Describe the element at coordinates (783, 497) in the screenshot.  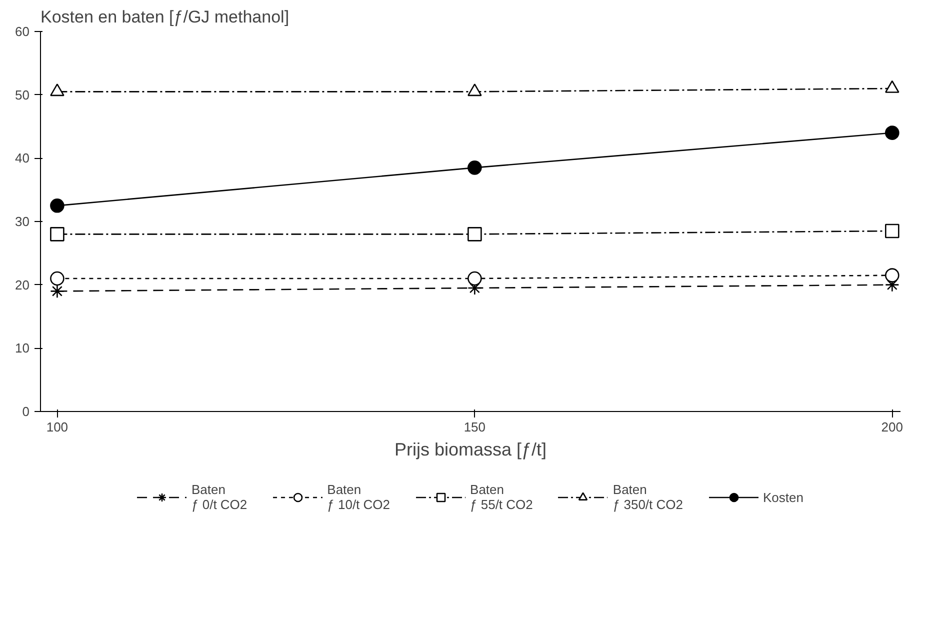
I see `legend-label: Kosten` at that location.